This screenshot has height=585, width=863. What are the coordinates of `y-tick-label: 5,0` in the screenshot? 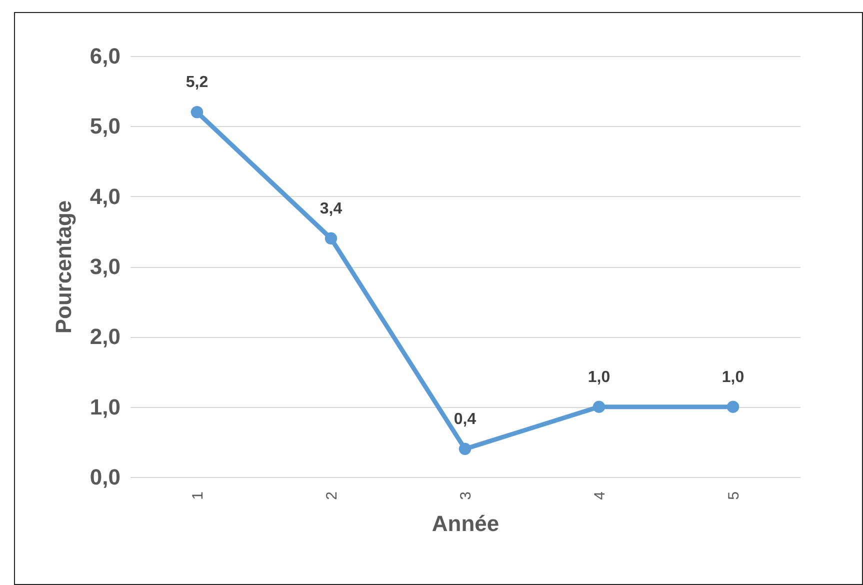 It's located at (105, 126).